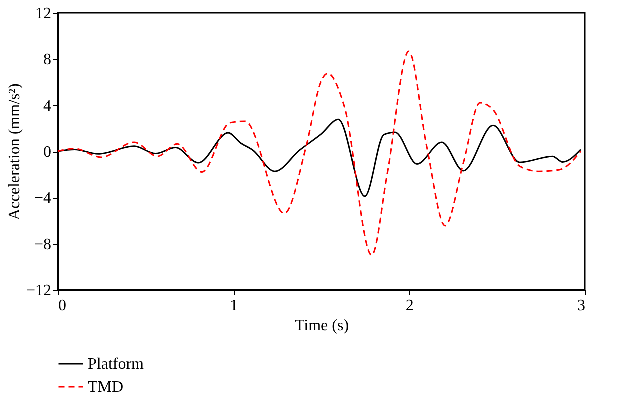 This screenshot has width=635, height=416. Describe the element at coordinates (48, 152) in the screenshot. I see `y-tick-label: 0` at that location.